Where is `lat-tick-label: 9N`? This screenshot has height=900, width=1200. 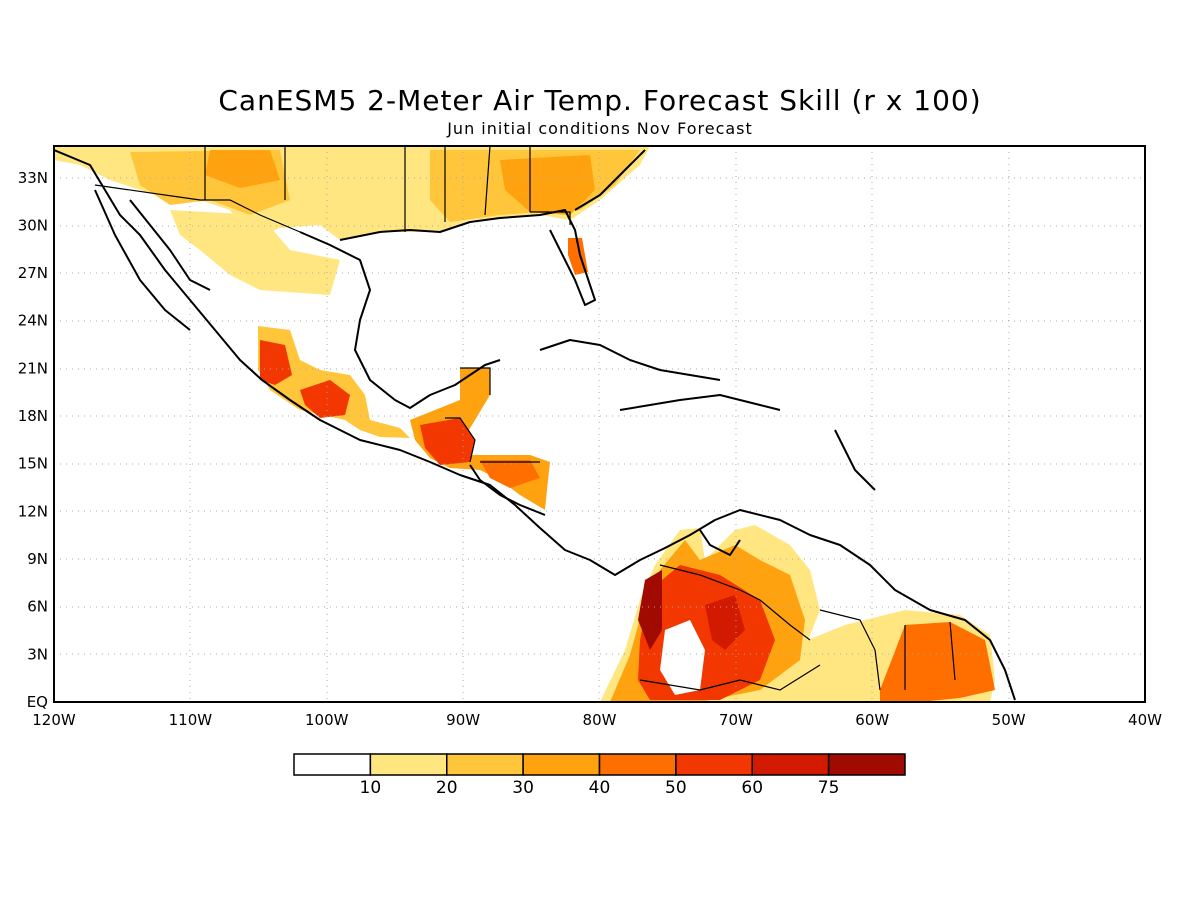 lat-tick-label: 9N is located at coordinates (37, 559).